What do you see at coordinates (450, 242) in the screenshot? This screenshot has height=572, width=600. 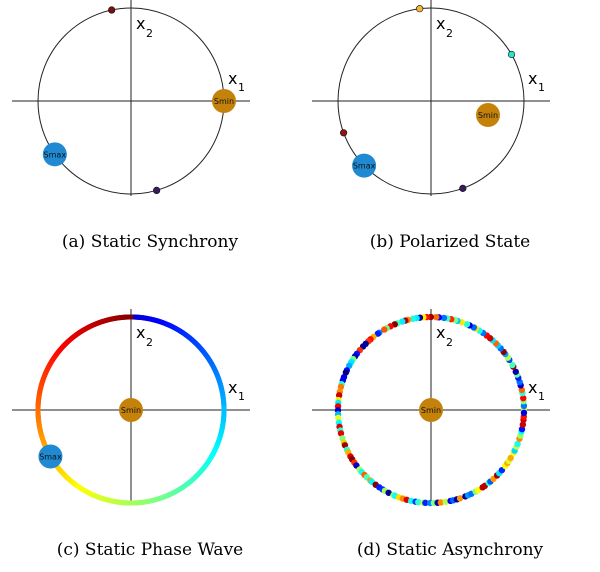 I see `panel-b-caption: (b) Polarized State` at bounding box center [450, 242].